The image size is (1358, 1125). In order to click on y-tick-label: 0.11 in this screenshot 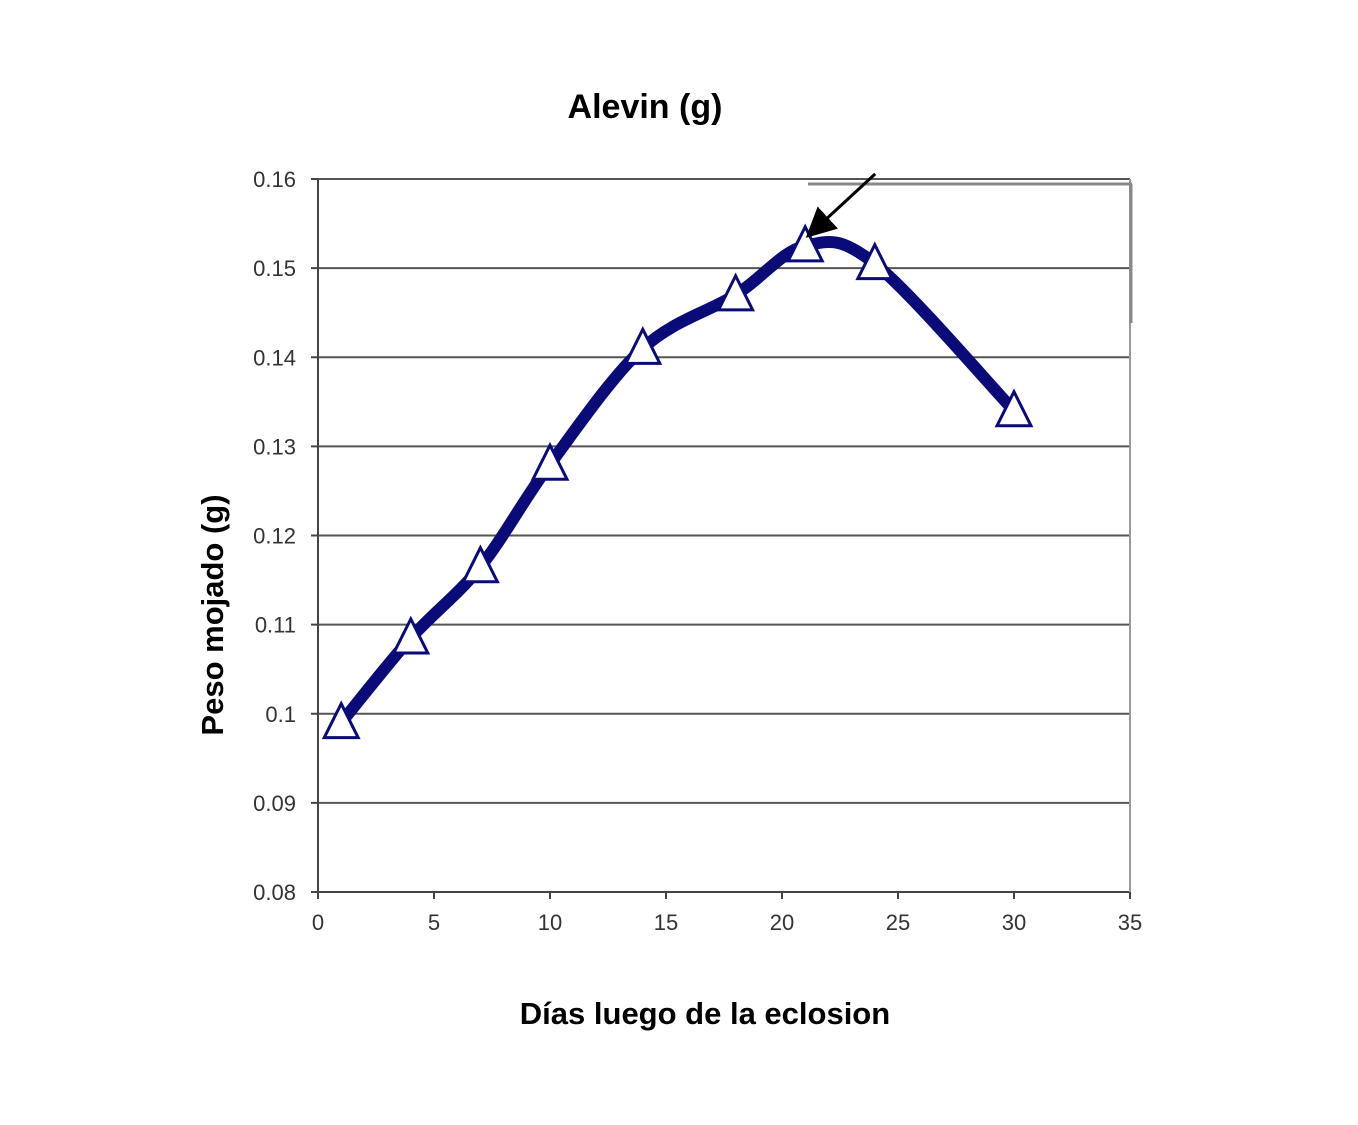, I will do `click(275, 625)`.